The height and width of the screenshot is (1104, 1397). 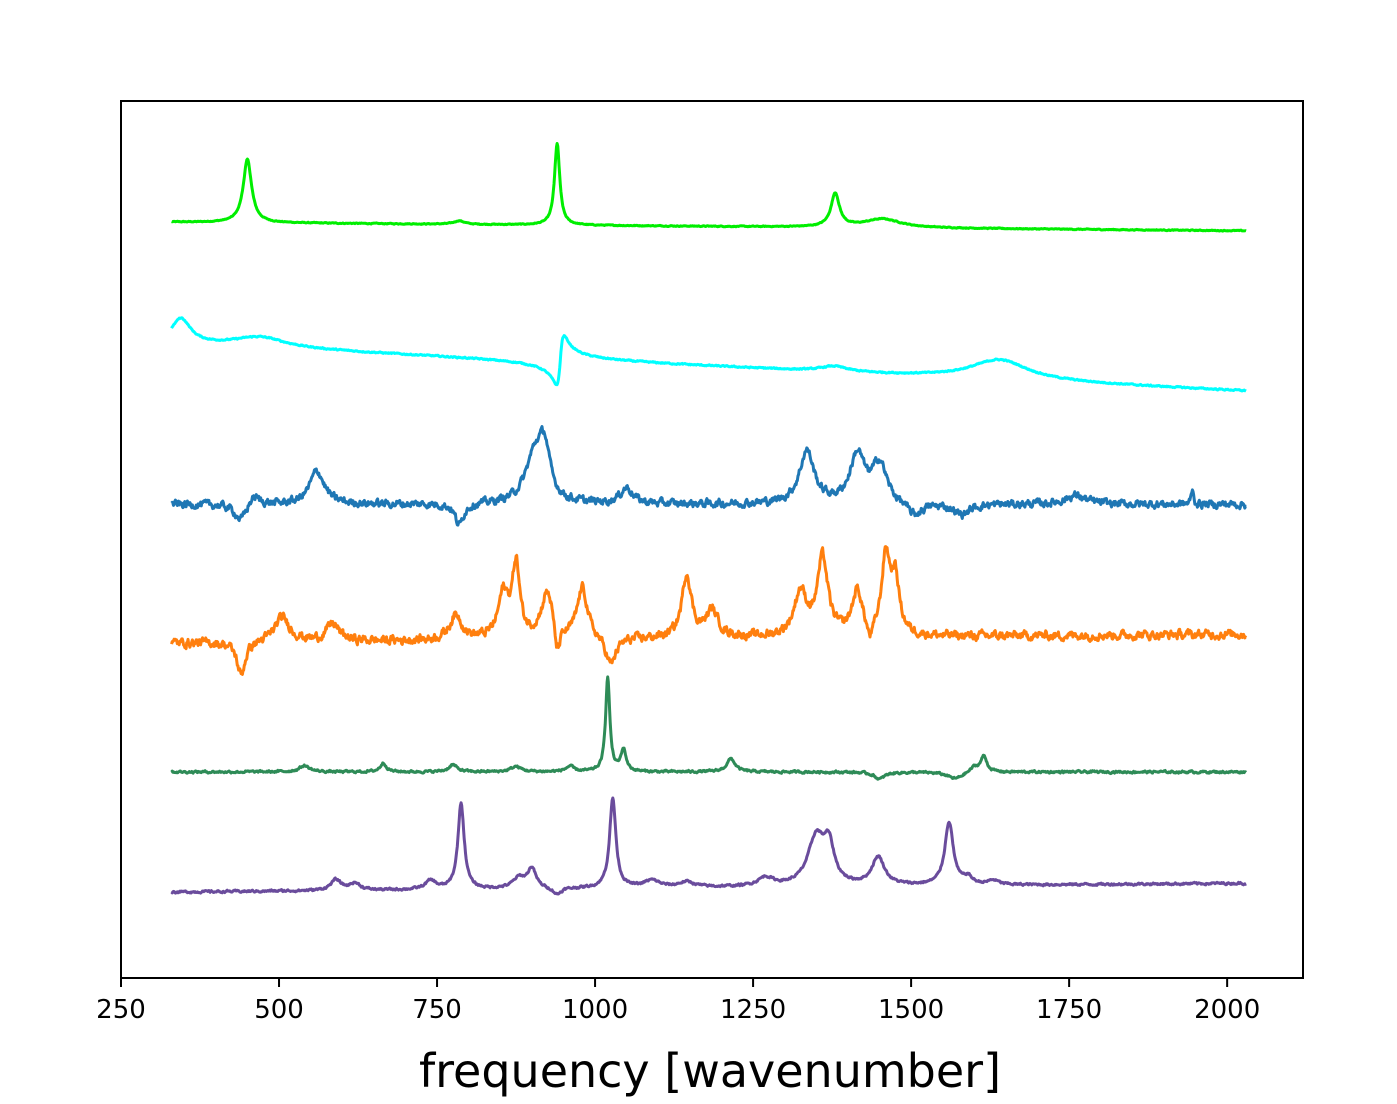 I want to click on x-tick-label: 1000, so click(x=595, y=1010).